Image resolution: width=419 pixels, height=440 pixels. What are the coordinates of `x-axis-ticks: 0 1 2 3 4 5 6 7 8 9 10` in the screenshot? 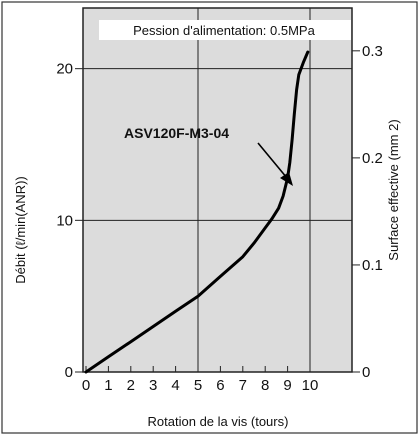 It's located at (200, 380).